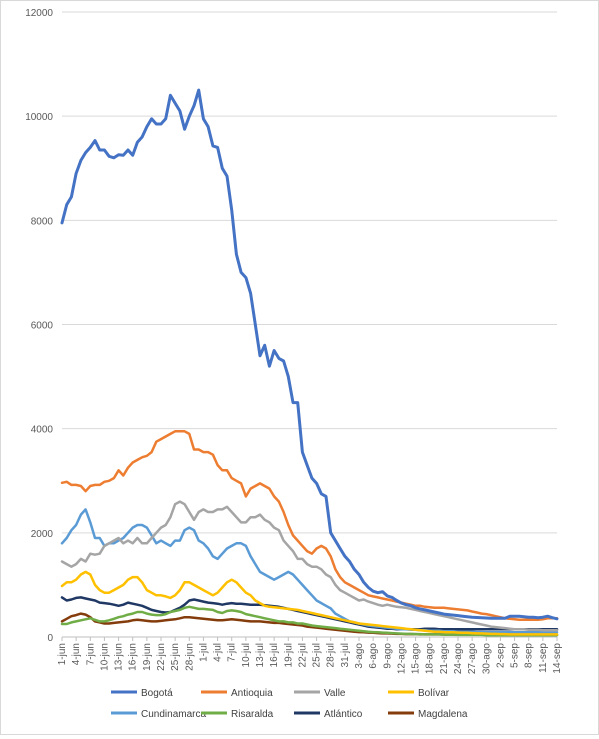 The image size is (599, 739). Describe the element at coordinates (430, 659) in the screenshot. I see `x-tick-label: 18-ago` at that location.